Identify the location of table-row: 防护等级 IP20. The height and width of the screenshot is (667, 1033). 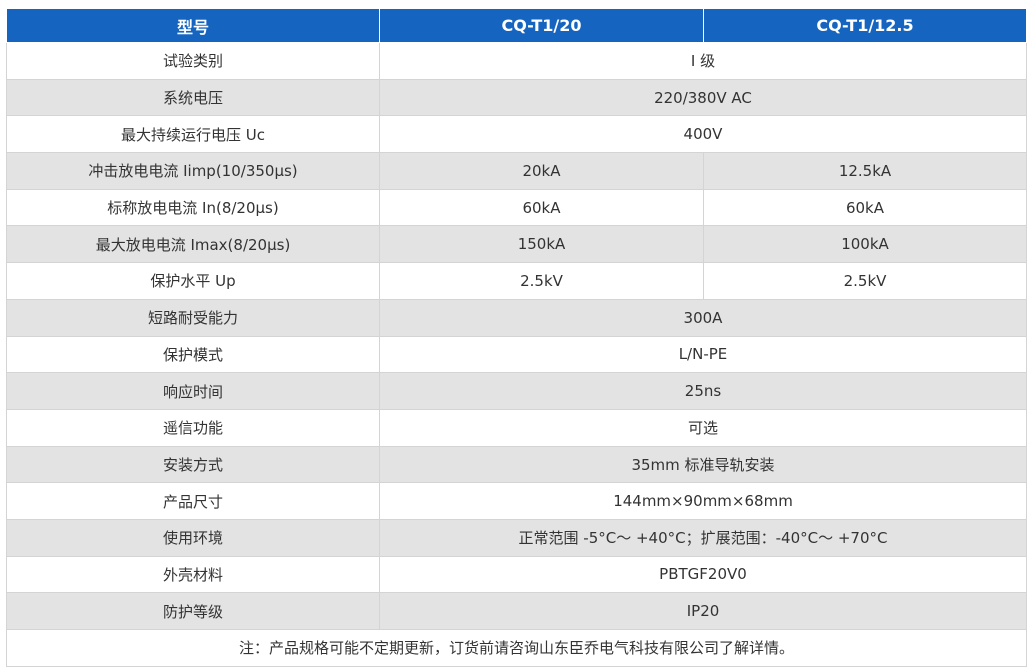
(516, 611).